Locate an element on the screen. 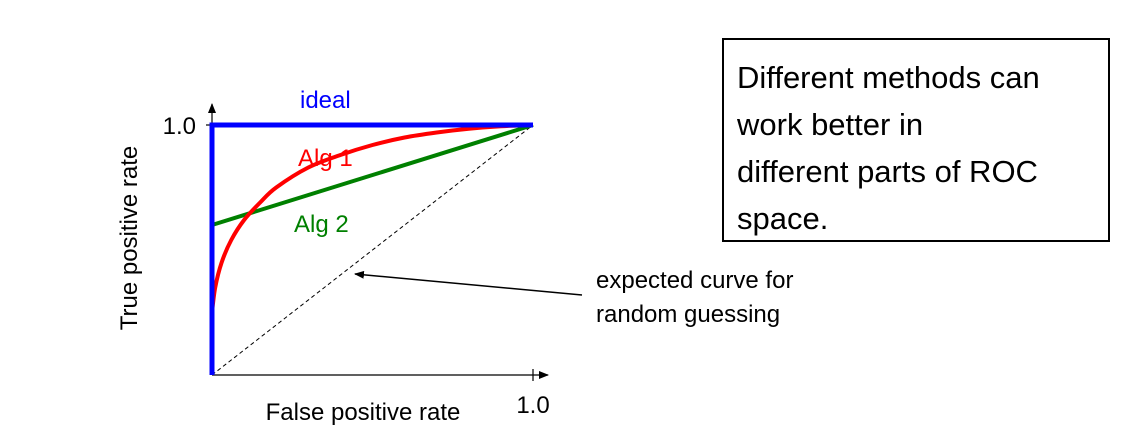 The width and height of the screenshot is (1146, 441). callout-line-2: random guessing is located at coordinates (688, 314).